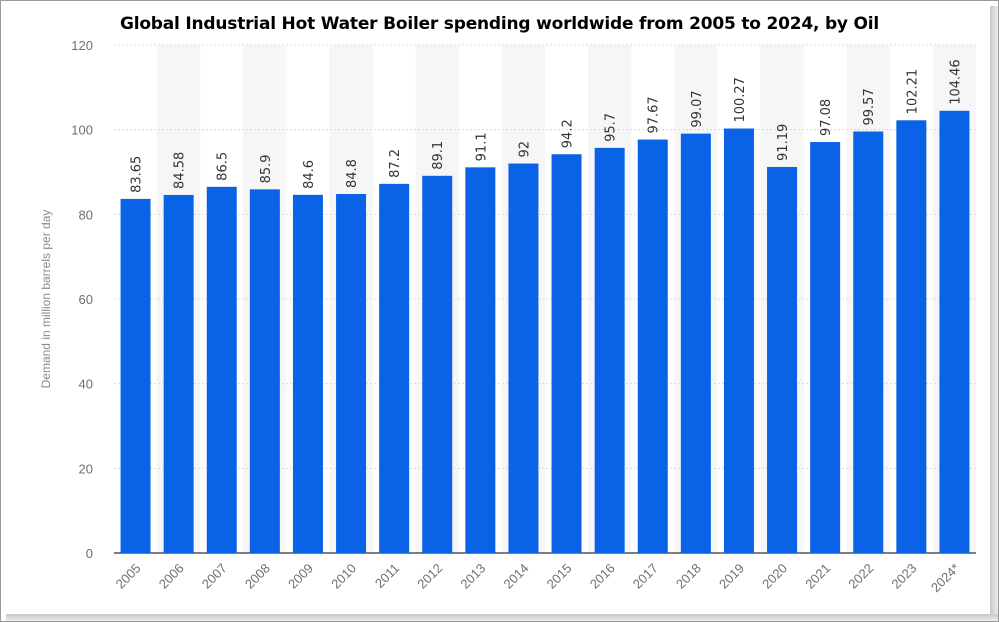 This screenshot has height=622, width=999. Describe the element at coordinates (86, 384) in the screenshot. I see `y-tick-label: 40` at that location.